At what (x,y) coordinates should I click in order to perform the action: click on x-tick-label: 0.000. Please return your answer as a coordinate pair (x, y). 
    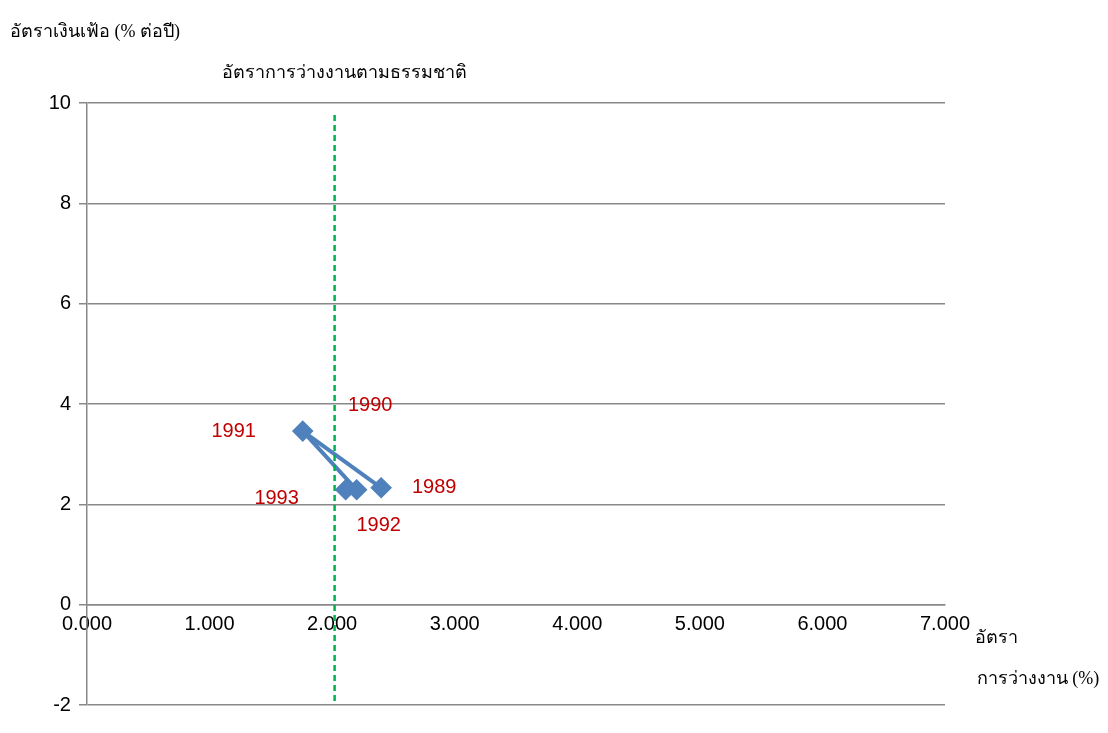
    Looking at the image, I should click on (87, 623).